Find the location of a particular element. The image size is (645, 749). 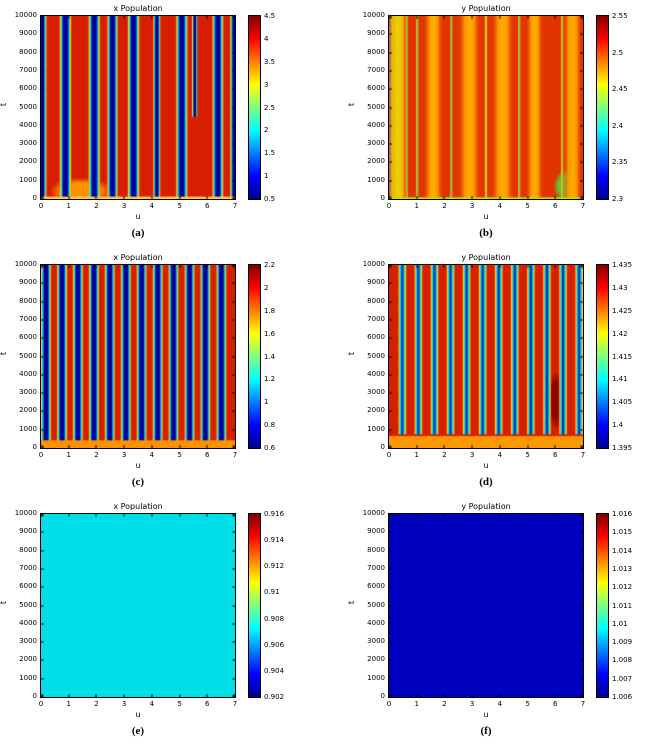

subplot-caption: (b) is located at coordinates (486, 233).